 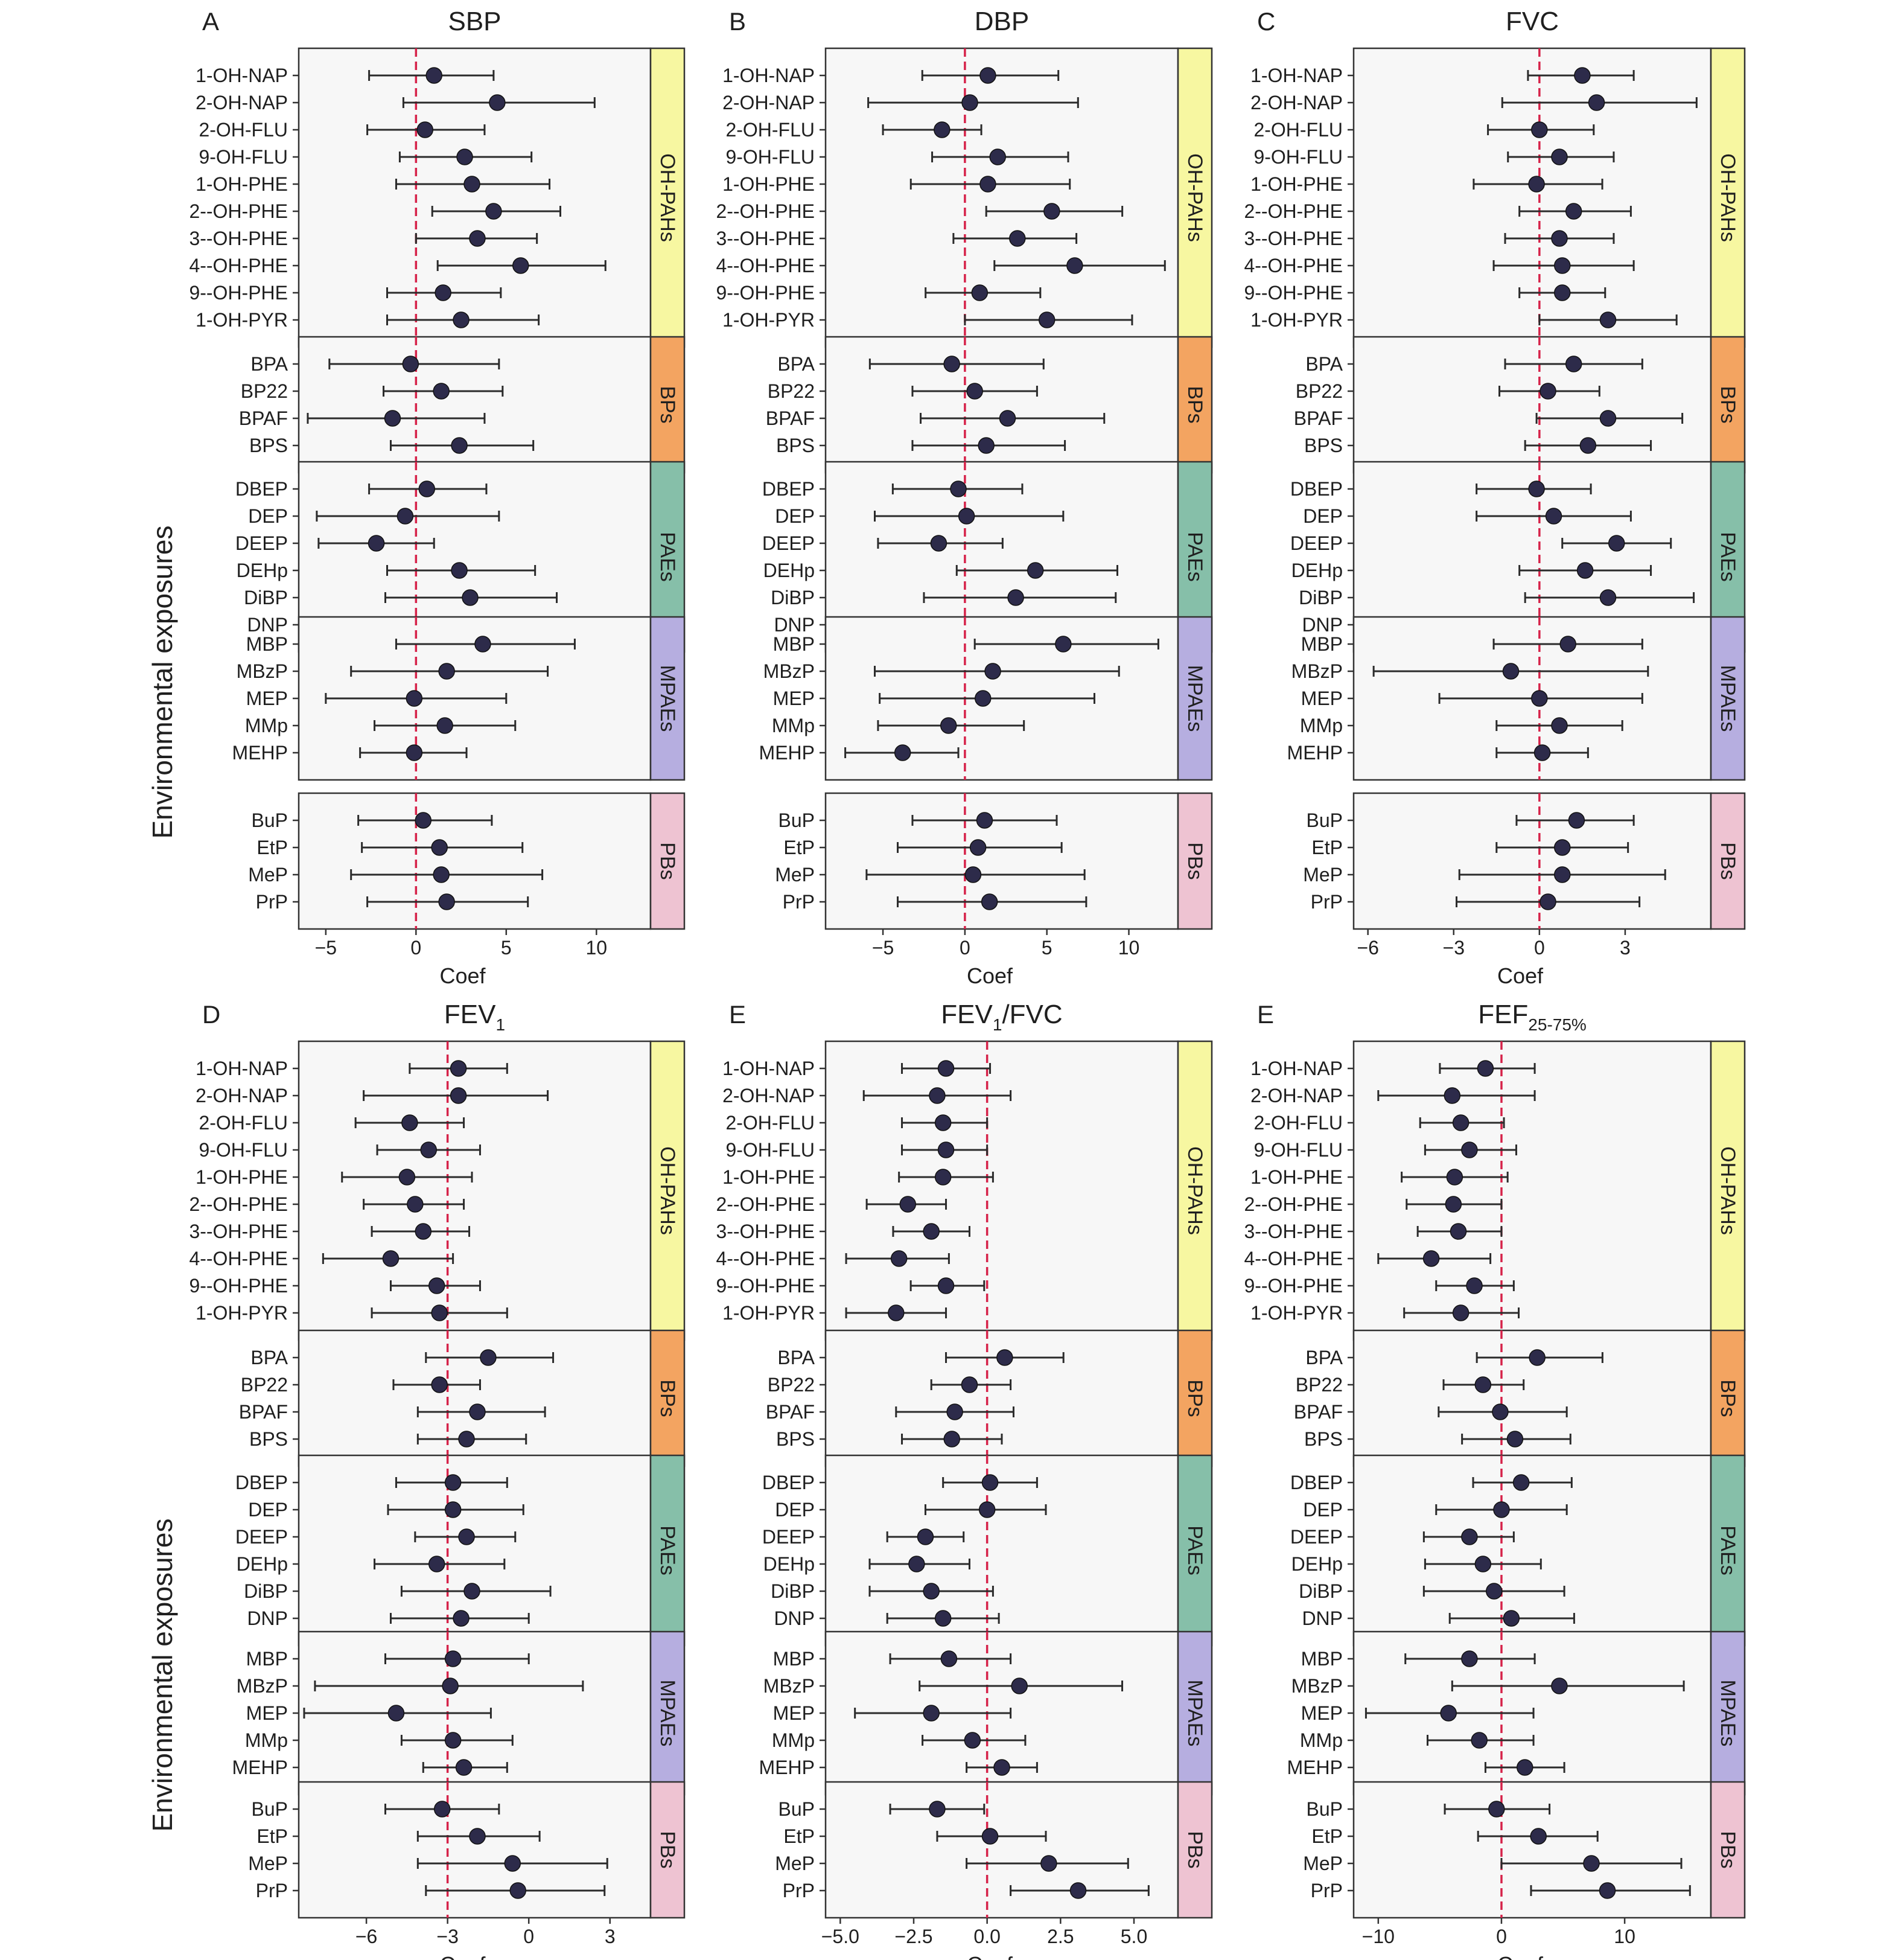 What do you see at coordinates (737, 21) in the screenshot?
I see `panel-letter: B` at bounding box center [737, 21].